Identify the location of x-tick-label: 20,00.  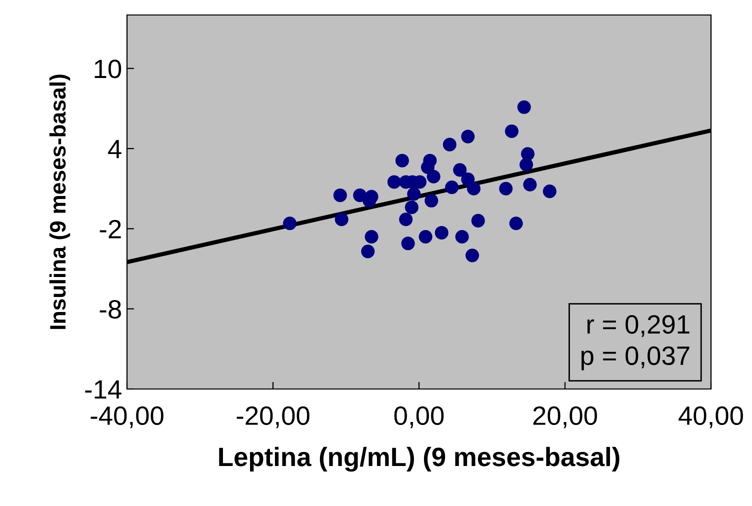
(565, 417).